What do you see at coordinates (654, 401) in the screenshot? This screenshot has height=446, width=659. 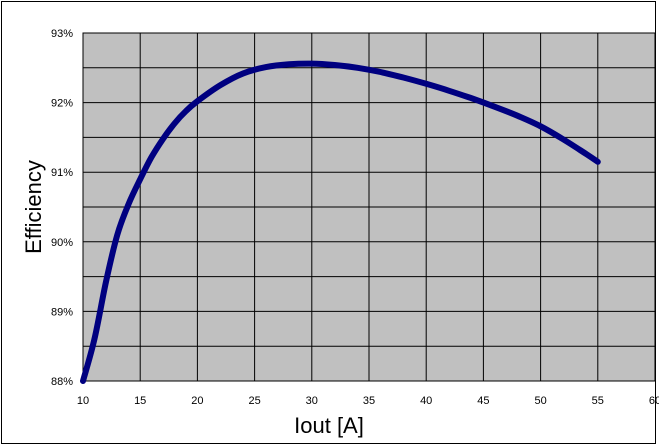 I see `x-tick-label: 60` at bounding box center [654, 401].